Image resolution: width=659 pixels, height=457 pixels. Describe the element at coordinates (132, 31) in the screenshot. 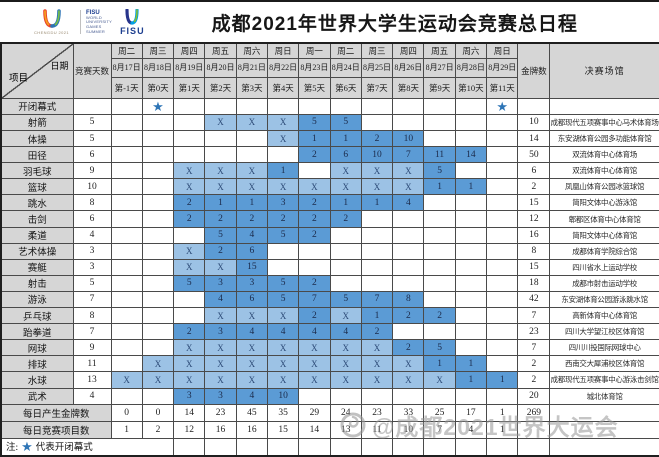

I see `fisu-logo-caption: FISU` at that location.